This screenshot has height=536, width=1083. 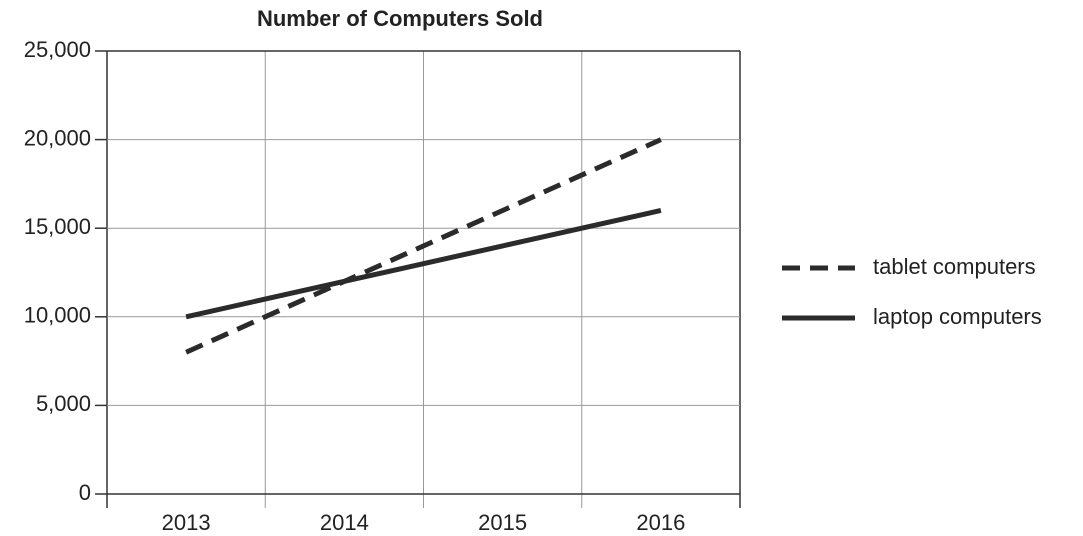 What do you see at coordinates (57, 315) in the screenshot?
I see `y-tick-label: 10,000` at bounding box center [57, 315].